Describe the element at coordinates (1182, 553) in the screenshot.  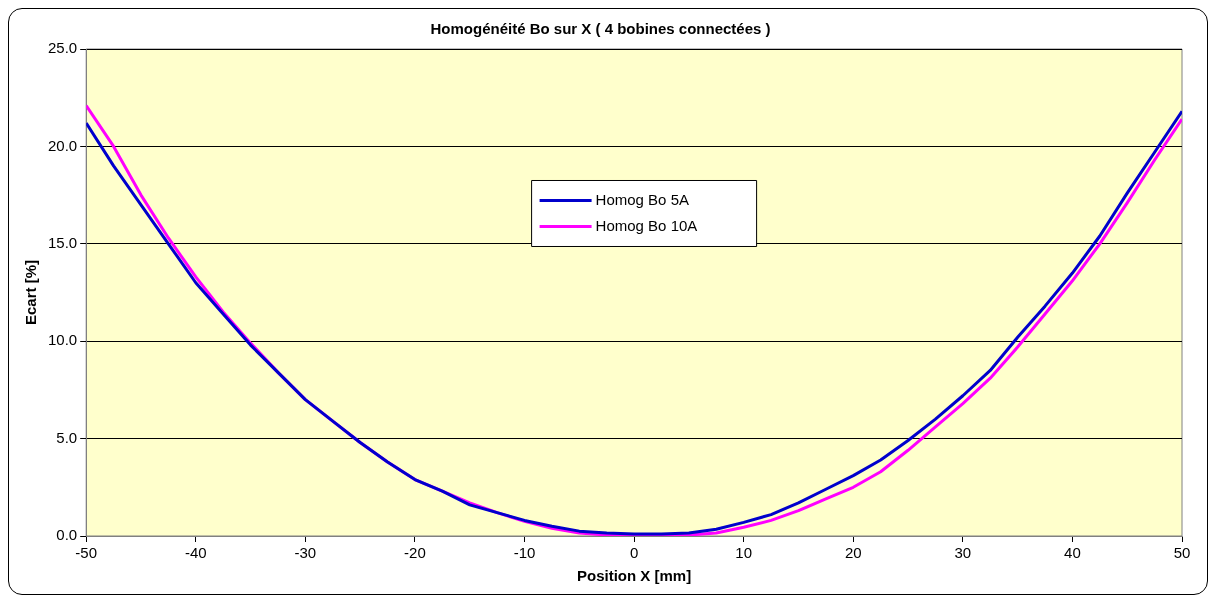
I see `x-tick-label: 50` at that location.